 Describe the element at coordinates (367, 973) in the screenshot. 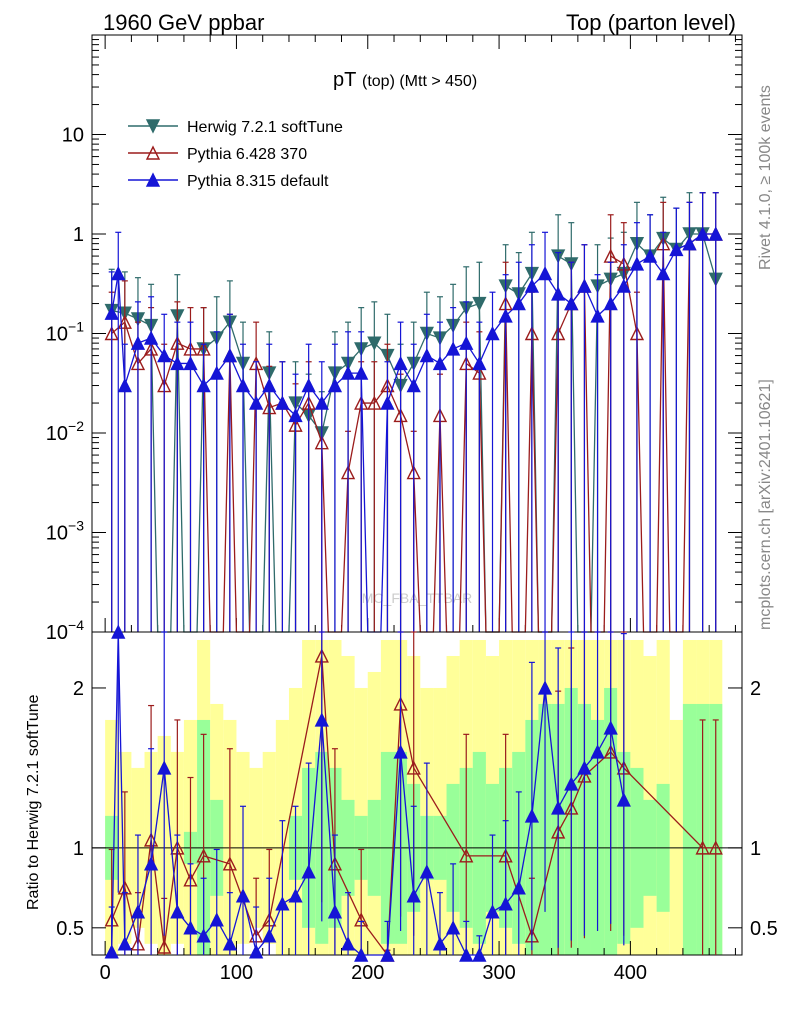

I see `x-tick-label: 200` at that location.